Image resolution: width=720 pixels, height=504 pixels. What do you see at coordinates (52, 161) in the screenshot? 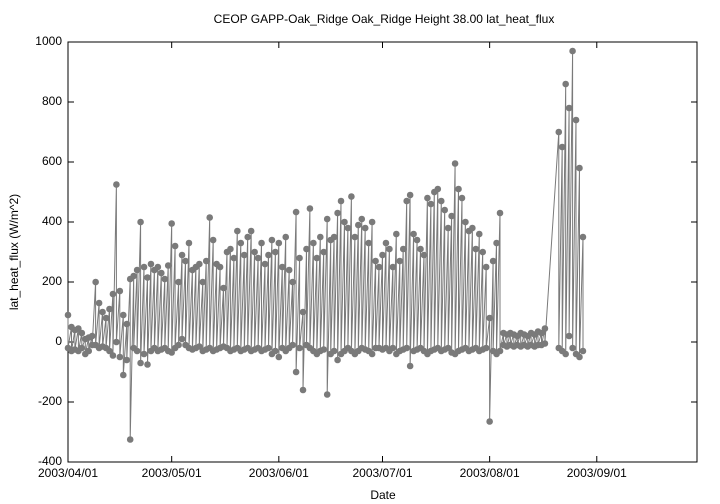
I see `y-tick-label: 600` at bounding box center [52, 161].